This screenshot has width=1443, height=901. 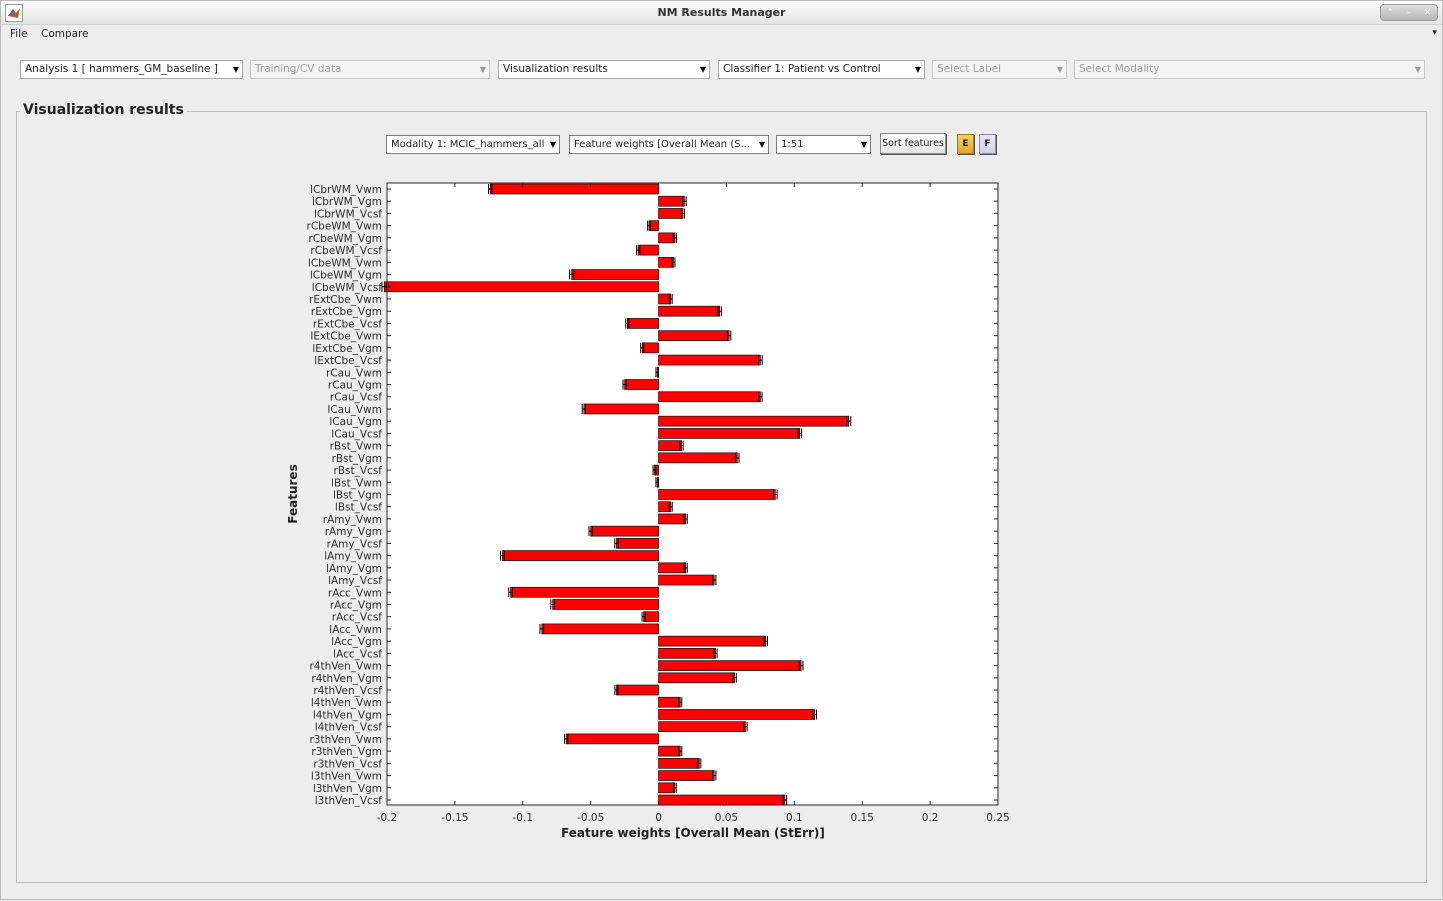 What do you see at coordinates (969, 69) in the screenshot?
I see `label-select-value: Select Label` at bounding box center [969, 69].